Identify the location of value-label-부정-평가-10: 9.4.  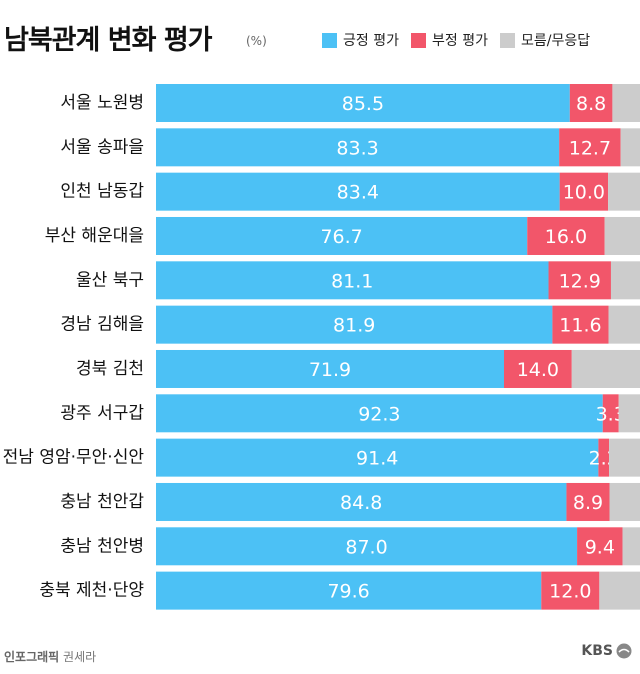
(600, 547).